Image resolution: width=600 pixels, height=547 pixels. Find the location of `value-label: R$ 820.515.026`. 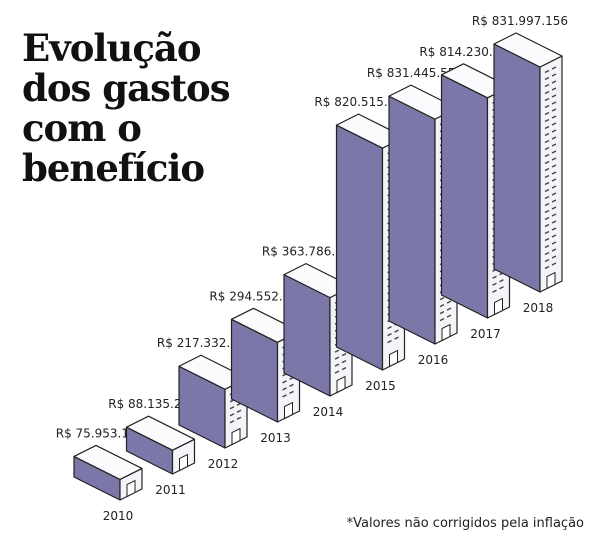

value-label: R$ 820.515.026 is located at coordinates (362, 102).